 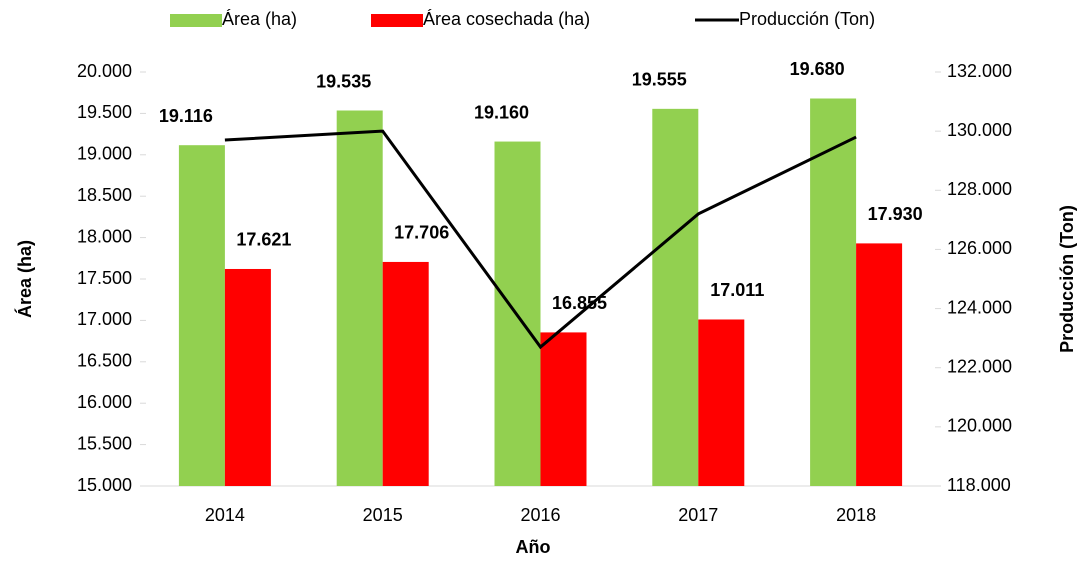 What do you see at coordinates (24, 279) in the screenshot?
I see `y-axis-title: Área (ha)` at bounding box center [24, 279].